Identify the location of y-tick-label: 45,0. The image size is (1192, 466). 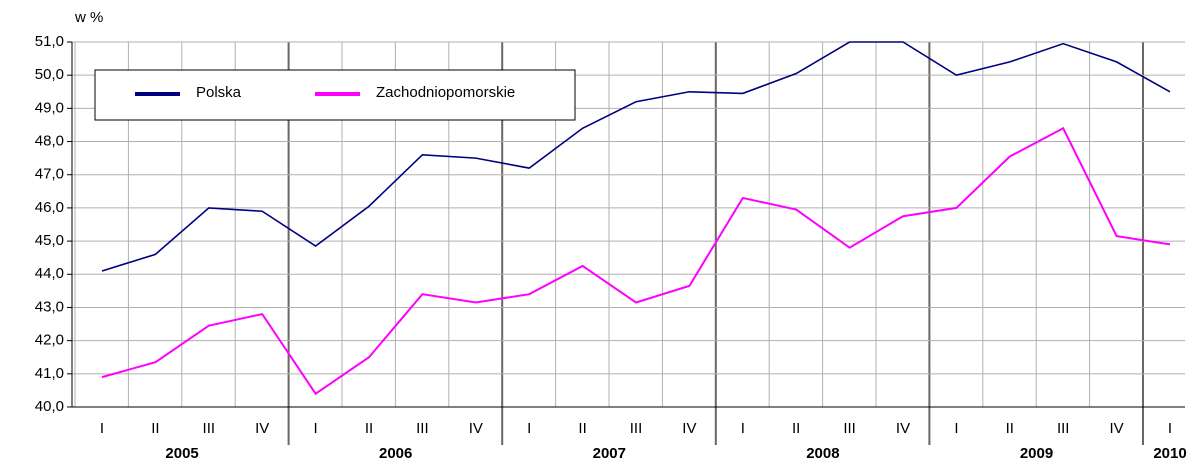
(49, 240).